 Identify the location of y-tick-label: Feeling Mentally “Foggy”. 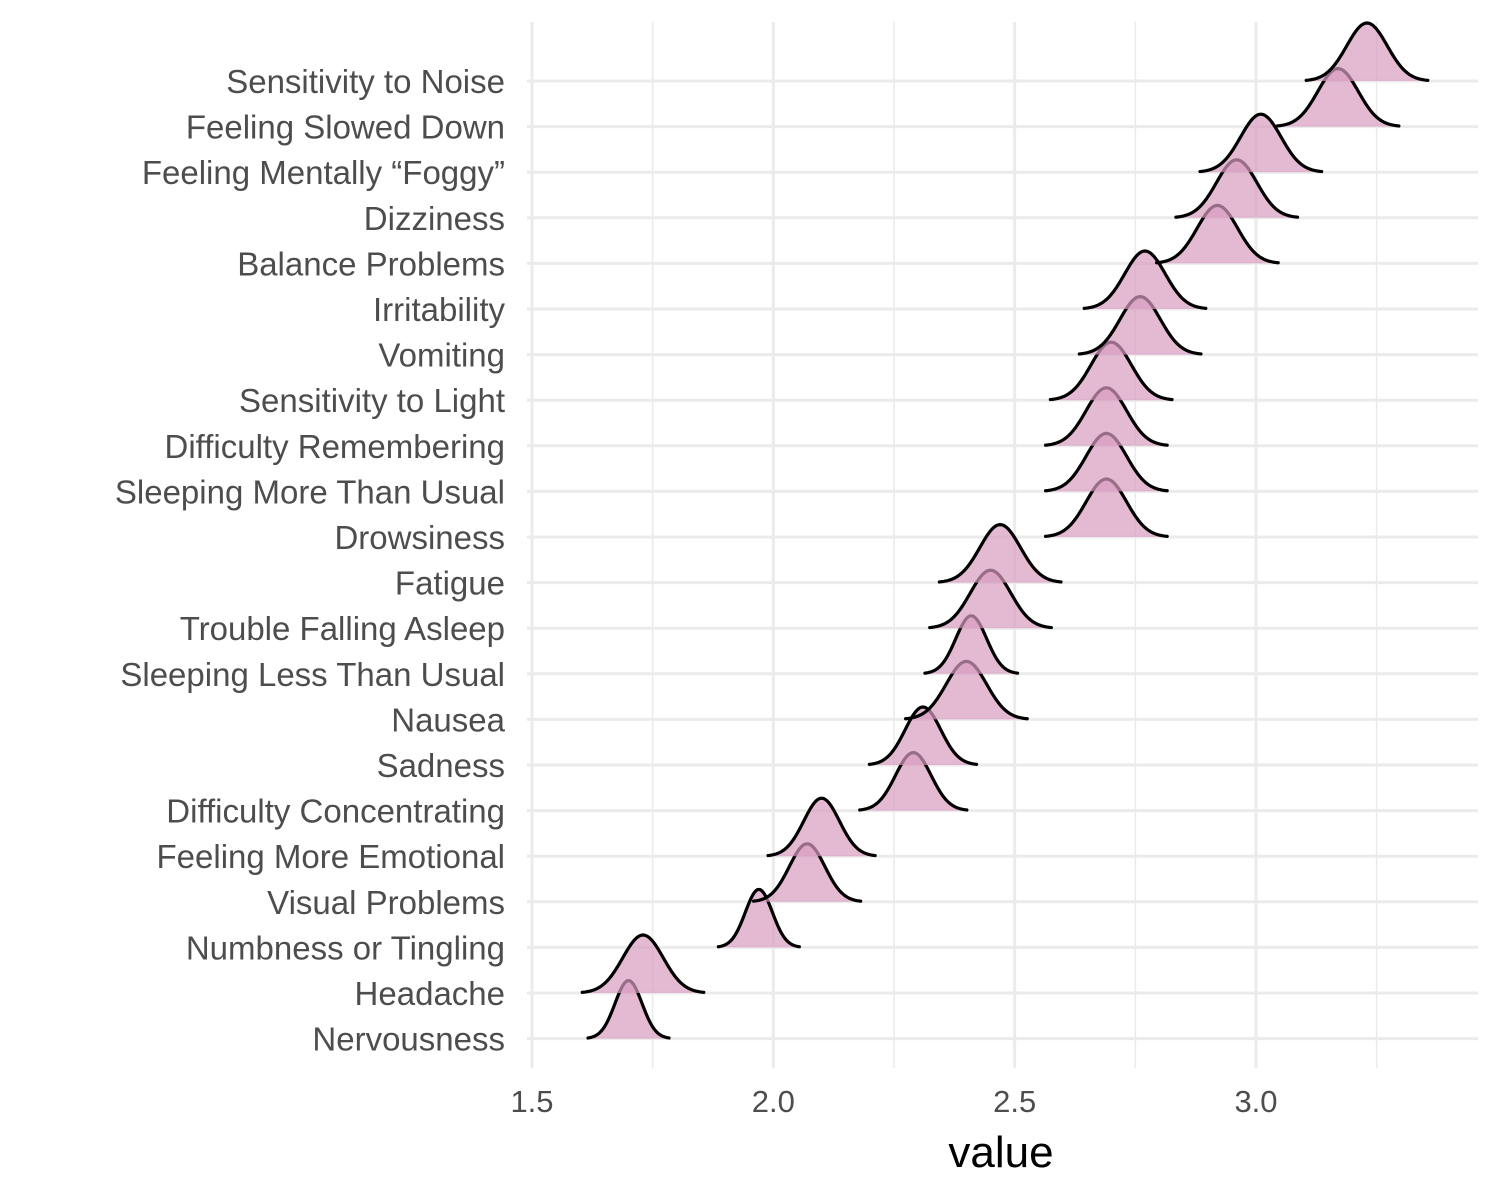
(323, 172).